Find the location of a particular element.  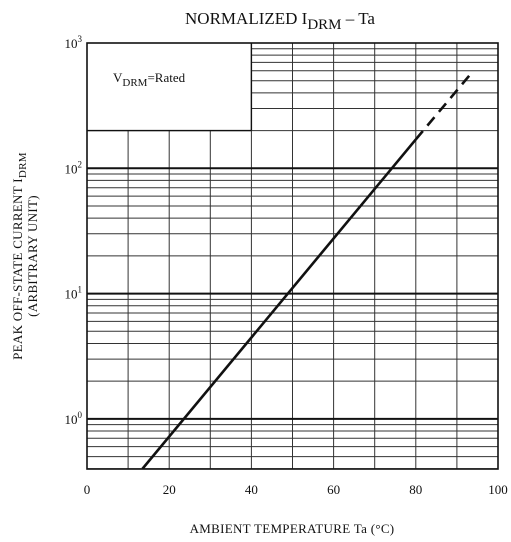

annotation-subscript: DRM is located at coordinates (134, 83).